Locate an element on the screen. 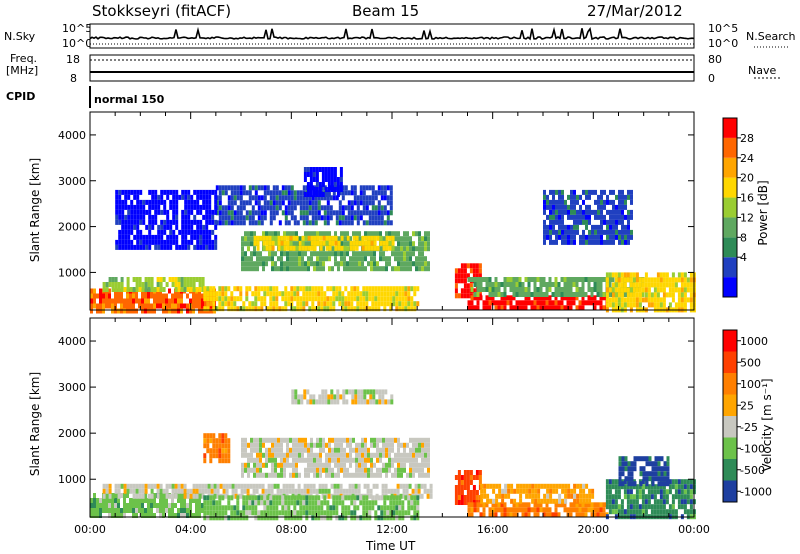 The image size is (800, 554). x-tick-label: 12:00 is located at coordinates (392, 529).